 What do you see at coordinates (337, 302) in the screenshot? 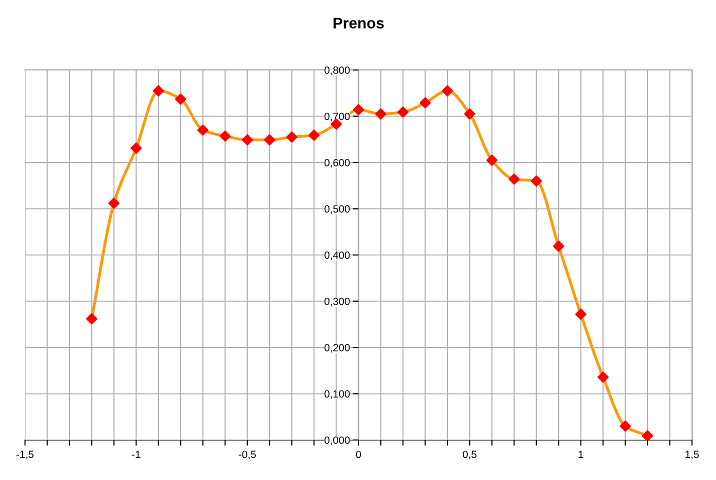
I see `y-tick-label: 0,300` at bounding box center [337, 302].